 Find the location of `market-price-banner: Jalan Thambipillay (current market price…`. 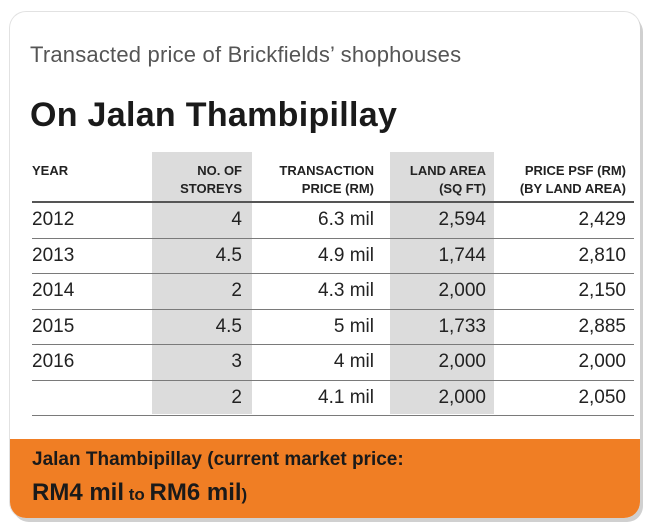

market-price-banner: Jalan Thambipillay (current market price… is located at coordinates (325, 478).